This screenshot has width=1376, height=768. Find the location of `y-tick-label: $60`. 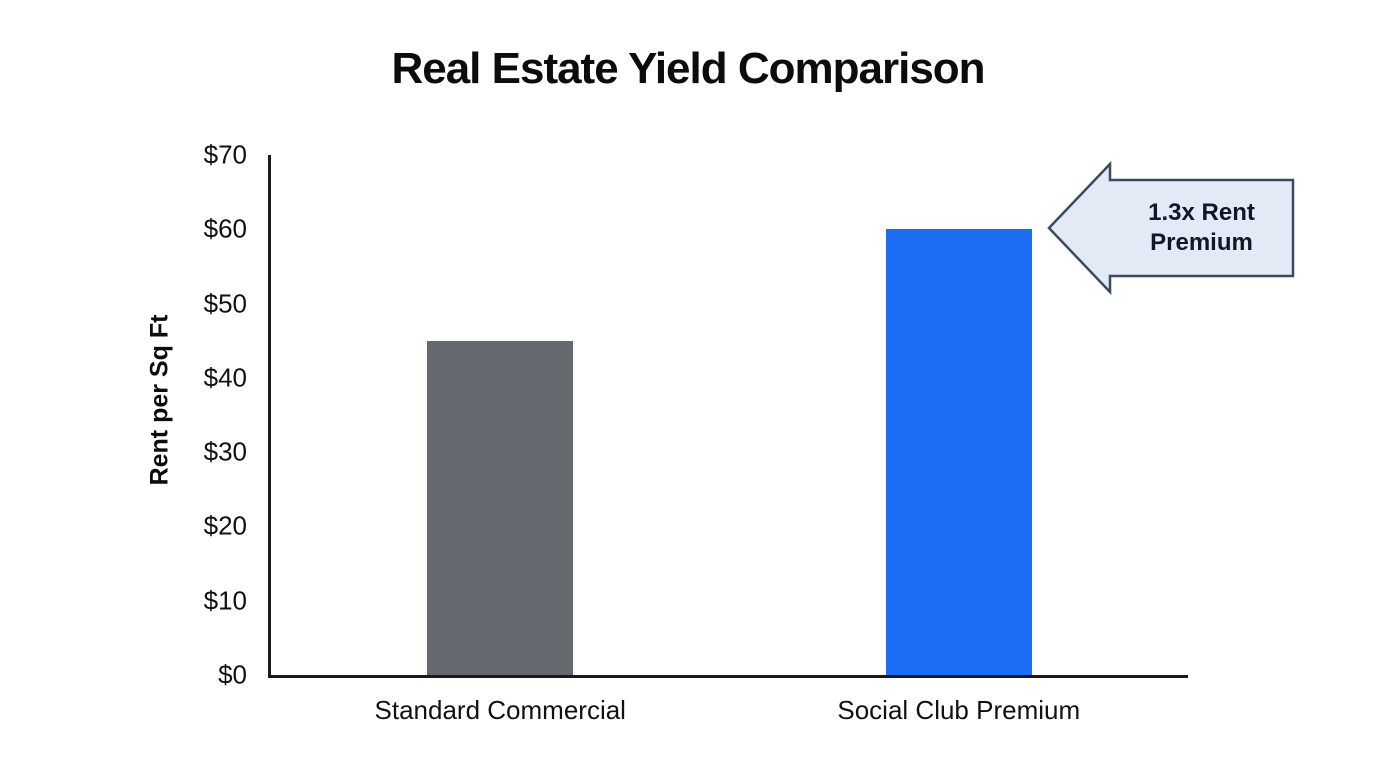

y-tick-label: $60 is located at coordinates (225, 228).